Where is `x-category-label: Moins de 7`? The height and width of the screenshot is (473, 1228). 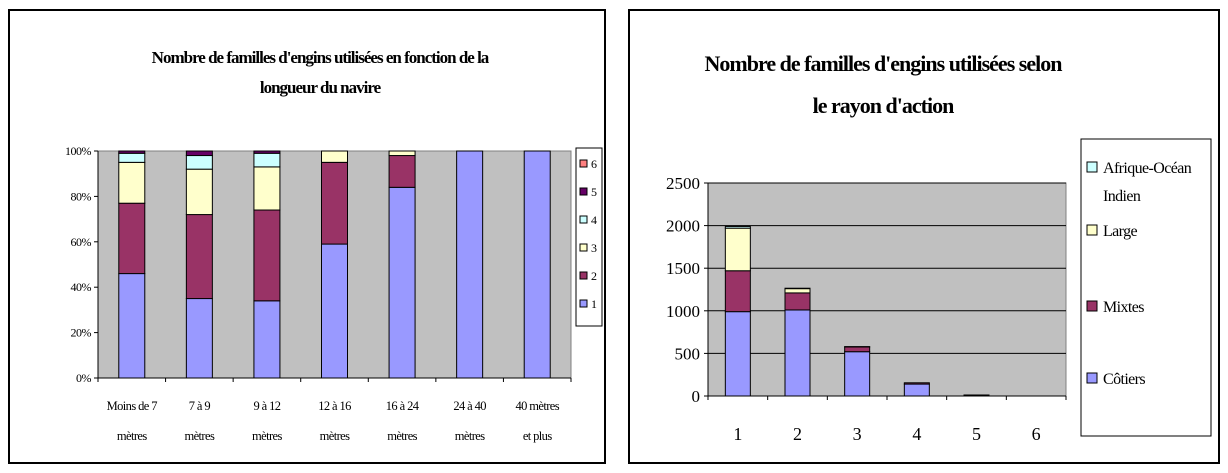 x-category-label: Moins de 7 is located at coordinates (132, 406).